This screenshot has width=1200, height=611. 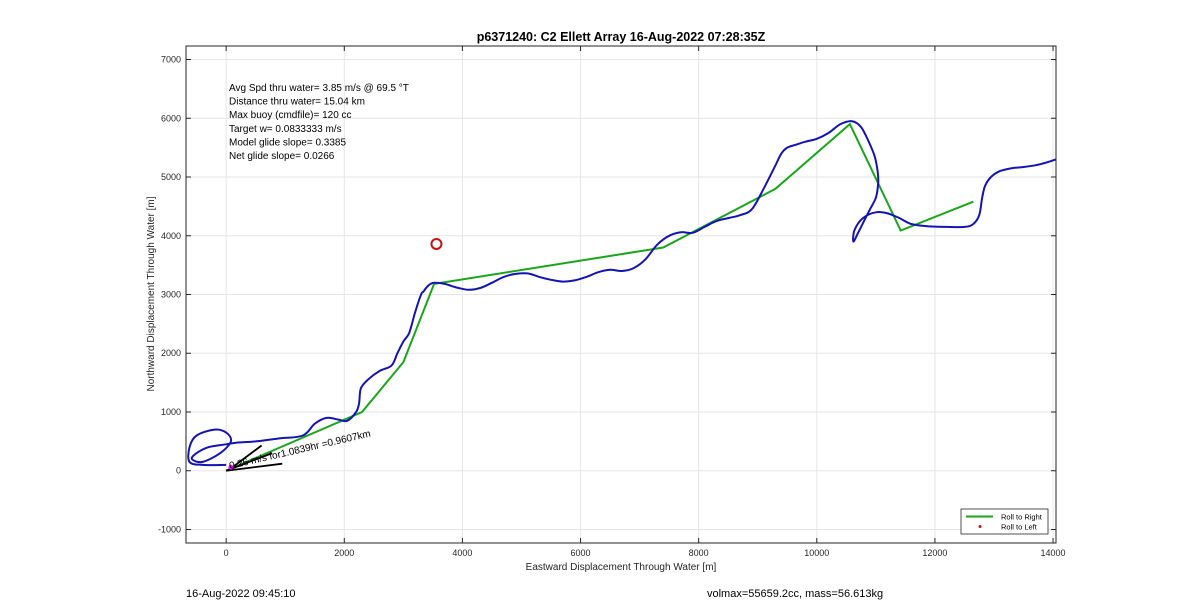 What do you see at coordinates (621, 567) in the screenshot?
I see `x-axis-label: Eastward Displacement Through Water [m]` at bounding box center [621, 567].